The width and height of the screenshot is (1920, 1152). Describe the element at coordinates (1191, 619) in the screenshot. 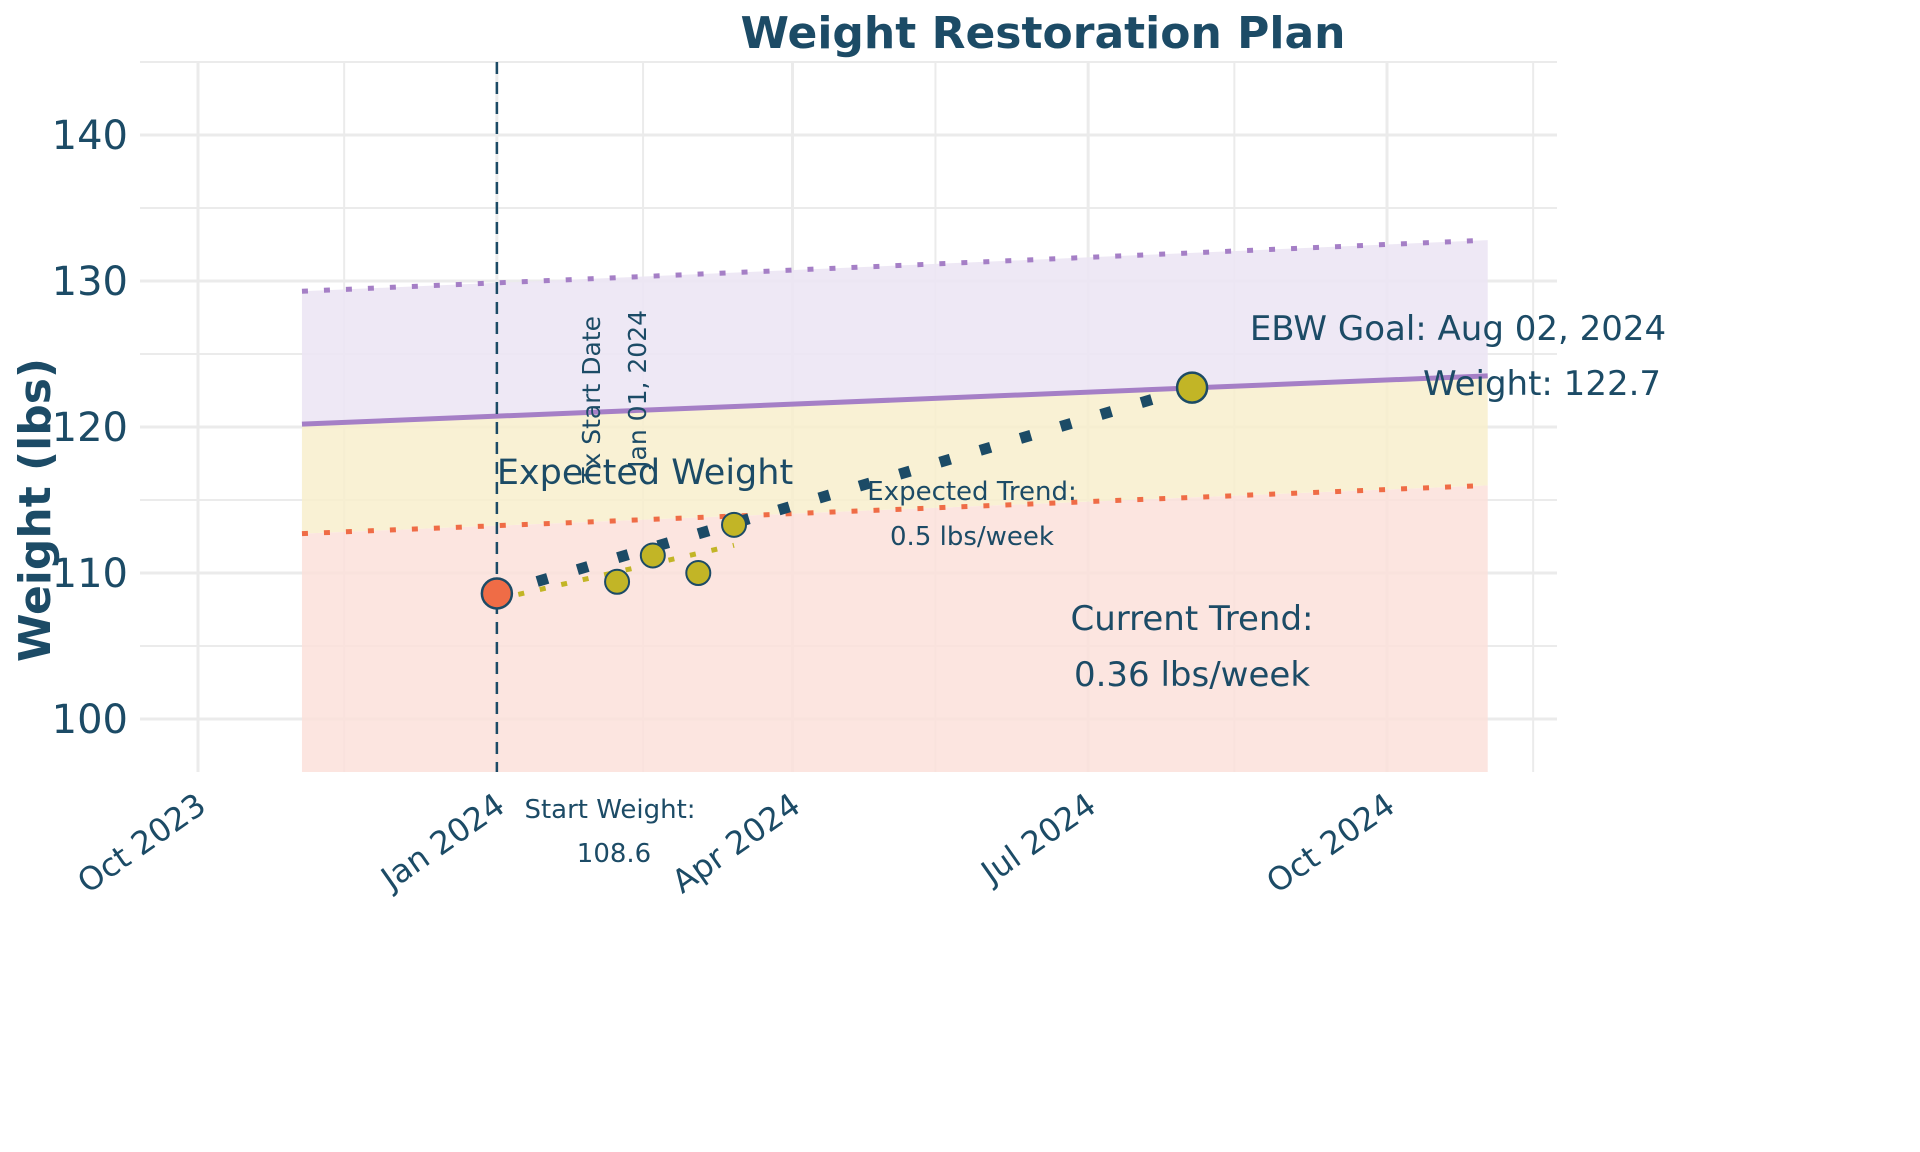

I see `current-trend-label-line1: Current Trend:` at that location.